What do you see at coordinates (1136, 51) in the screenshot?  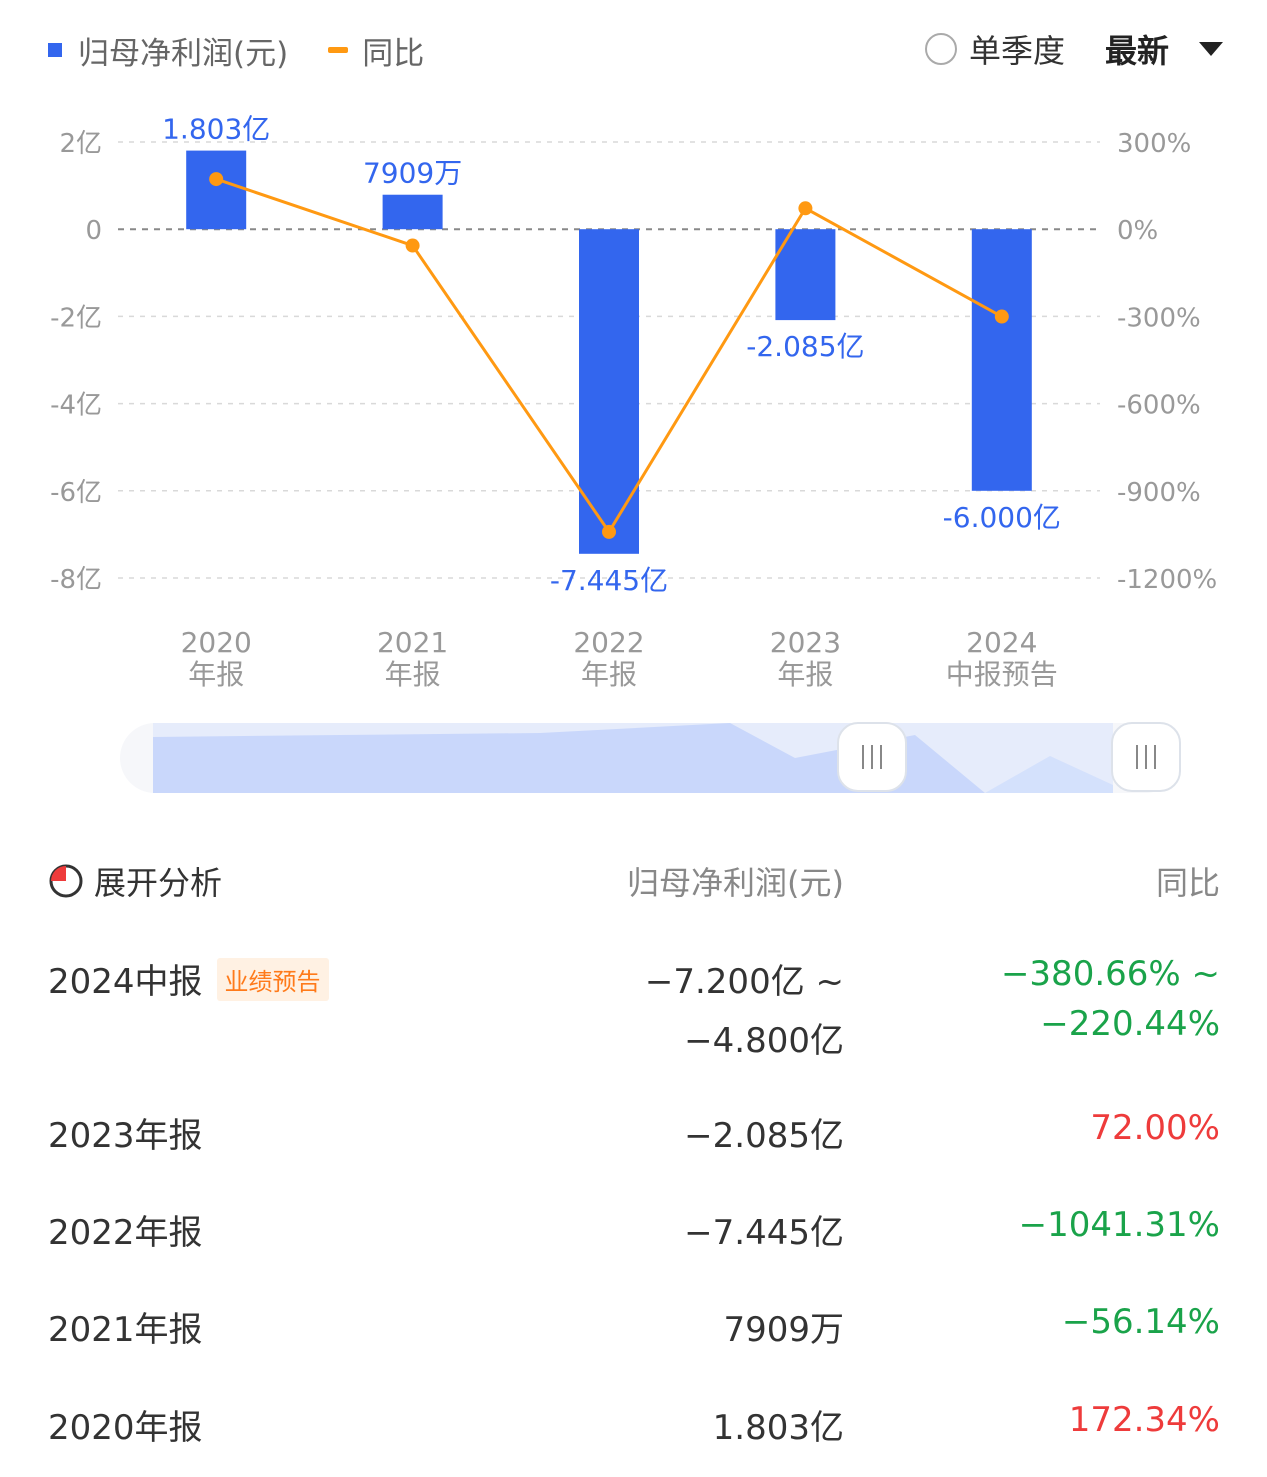 I see `latest-dropdown: 最新` at bounding box center [1136, 51].